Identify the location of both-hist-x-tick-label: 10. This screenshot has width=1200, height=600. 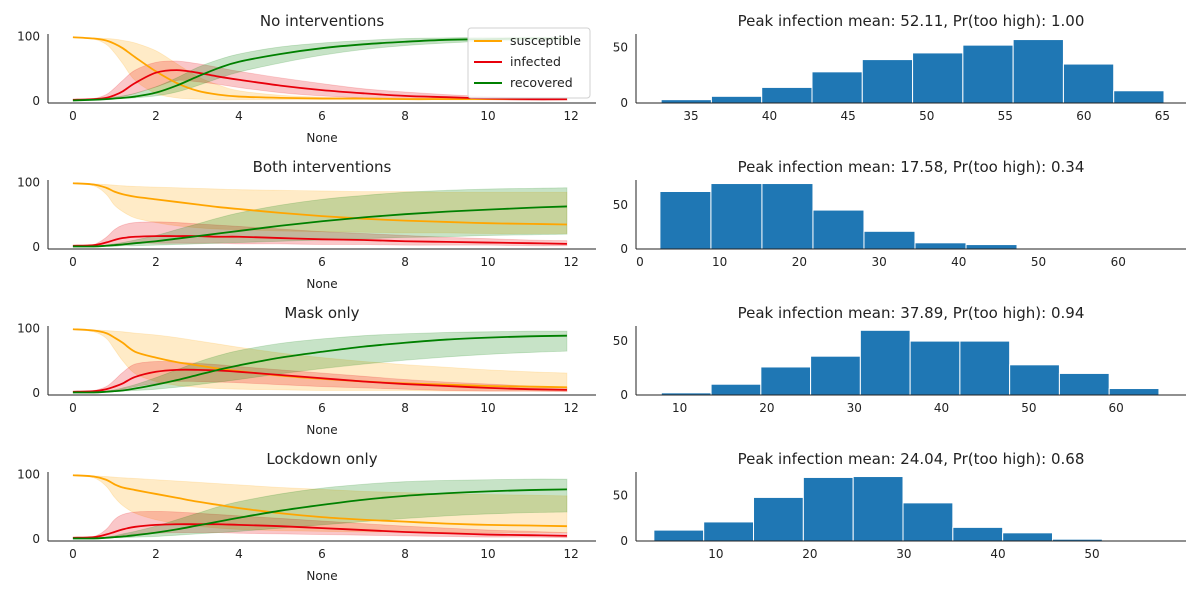
(719, 262).